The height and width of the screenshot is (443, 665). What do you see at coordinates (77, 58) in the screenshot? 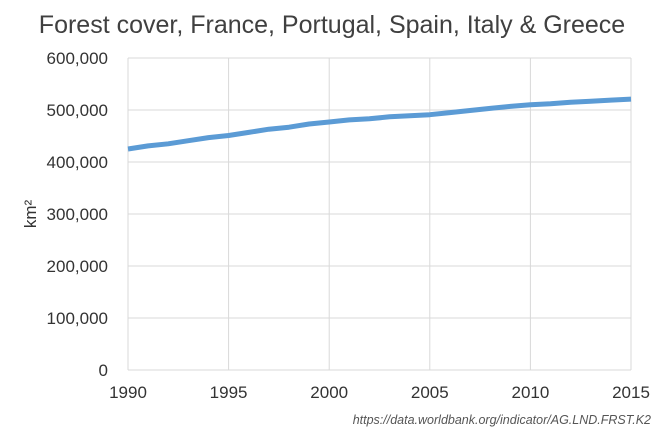
I see `y-tick-label: 600,000` at bounding box center [77, 58].